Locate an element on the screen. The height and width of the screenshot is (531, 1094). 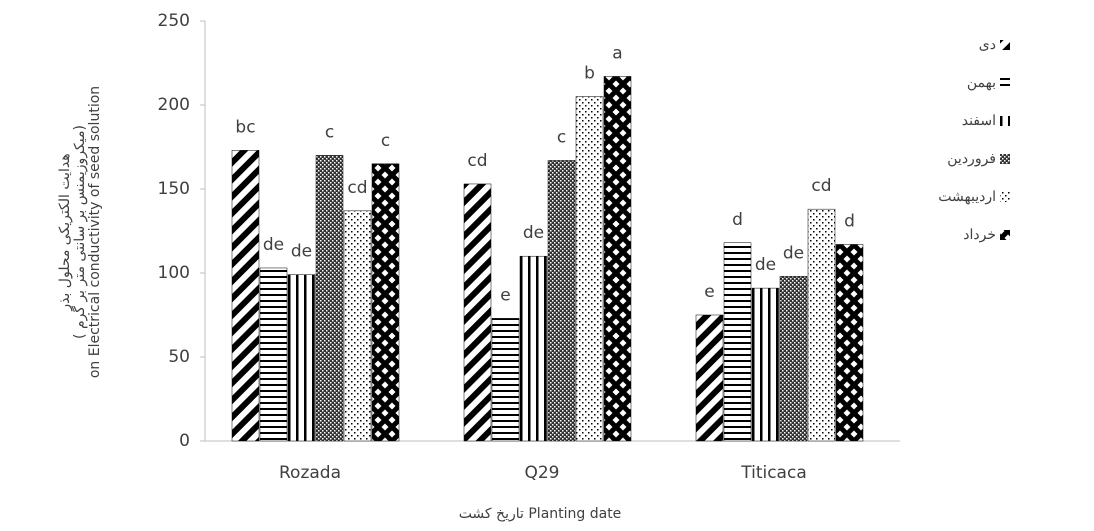
bar-annotation: a is located at coordinates (617, 53).